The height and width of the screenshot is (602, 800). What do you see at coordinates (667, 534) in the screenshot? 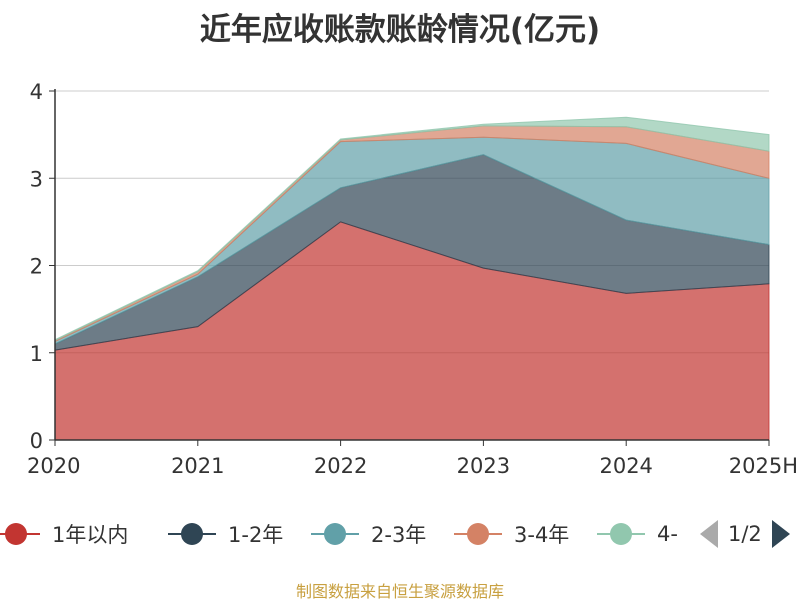
I see `legend-label: 4-` at bounding box center [667, 534].